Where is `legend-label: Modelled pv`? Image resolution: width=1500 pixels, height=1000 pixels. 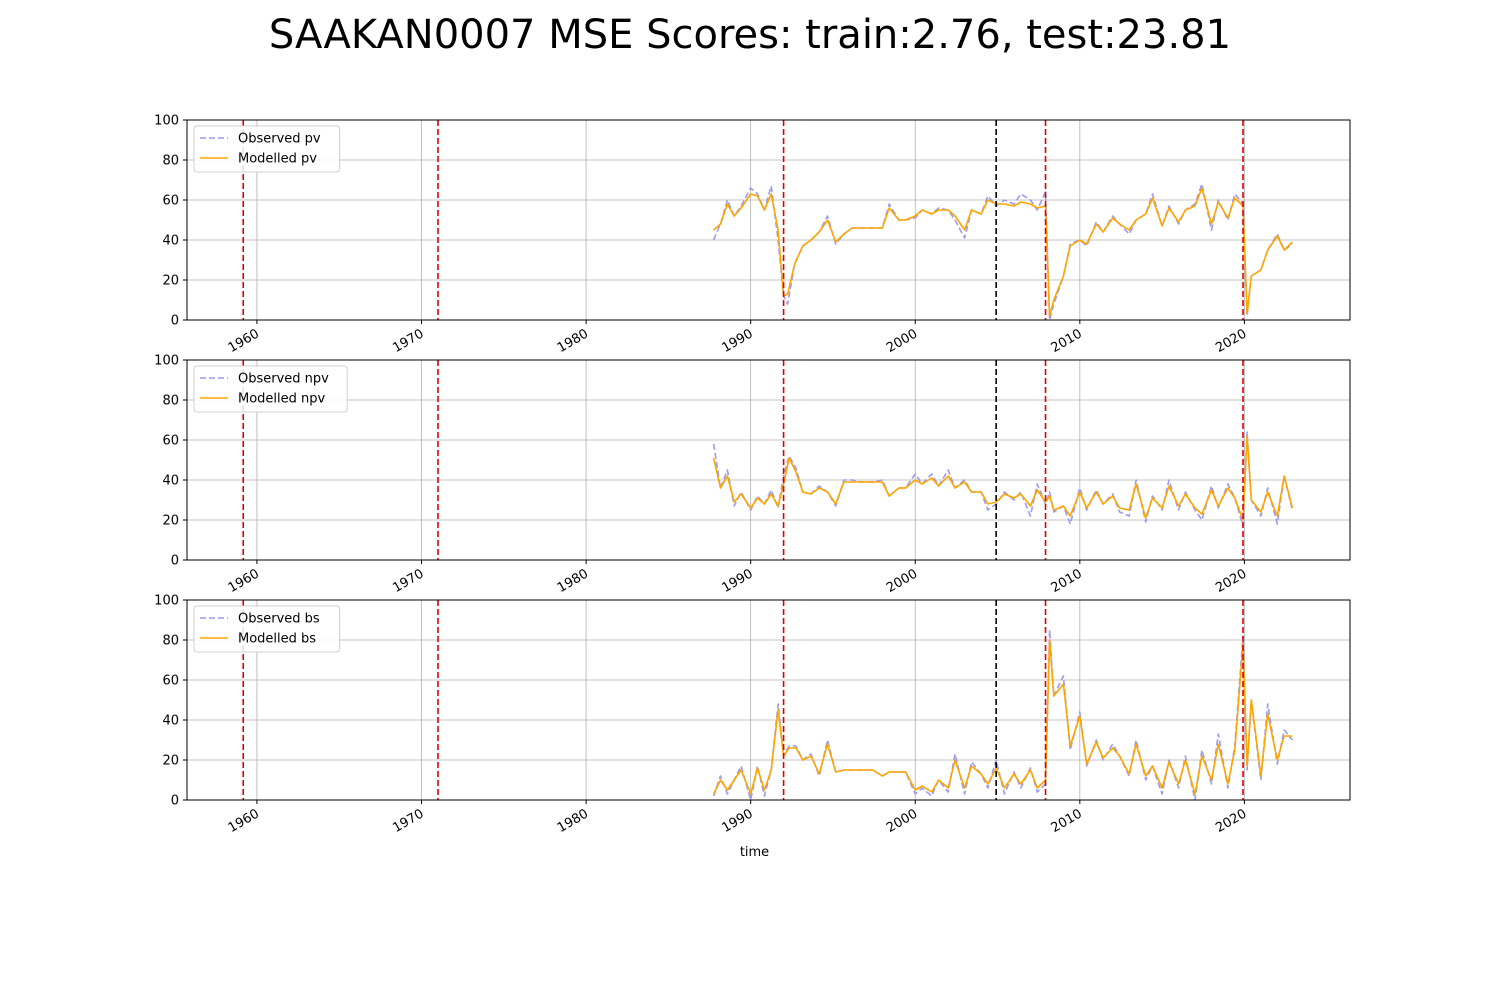
legend-label: Modelled pv is located at coordinates (277, 159).